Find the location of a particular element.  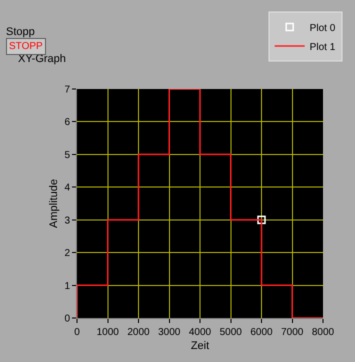

x-tick-label: 5000 is located at coordinates (231, 332).